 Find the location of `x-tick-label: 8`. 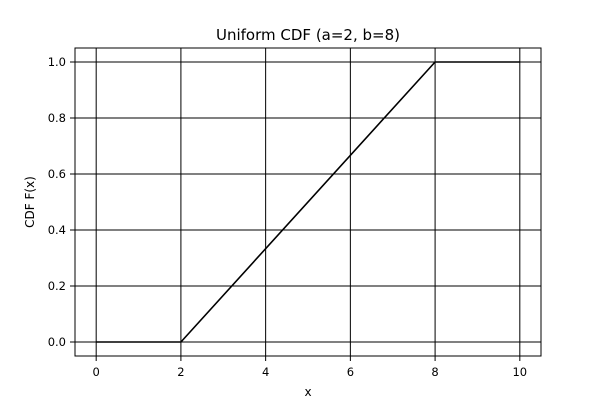

x-tick-label: 8 is located at coordinates (434, 372).